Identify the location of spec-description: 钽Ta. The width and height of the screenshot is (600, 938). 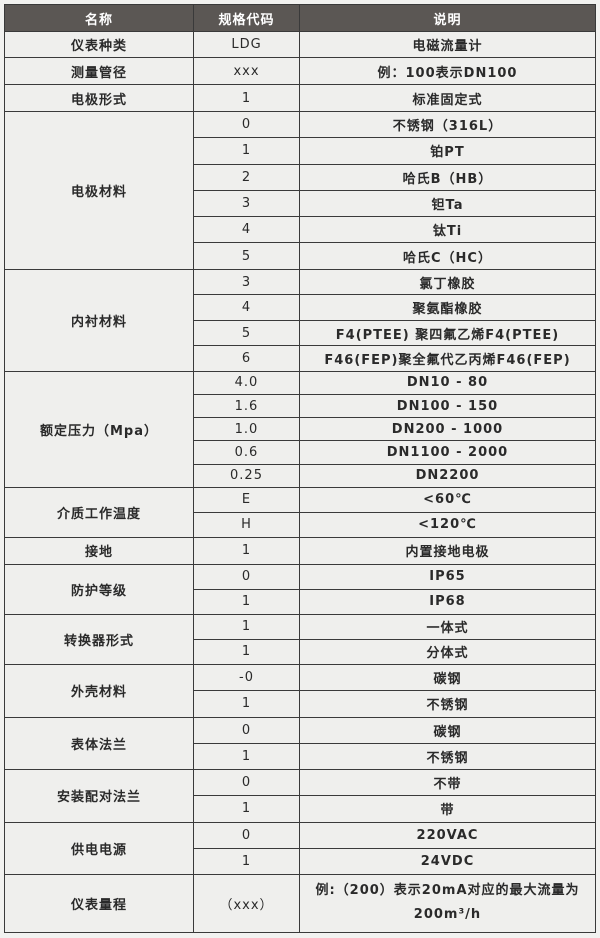
(447, 203).